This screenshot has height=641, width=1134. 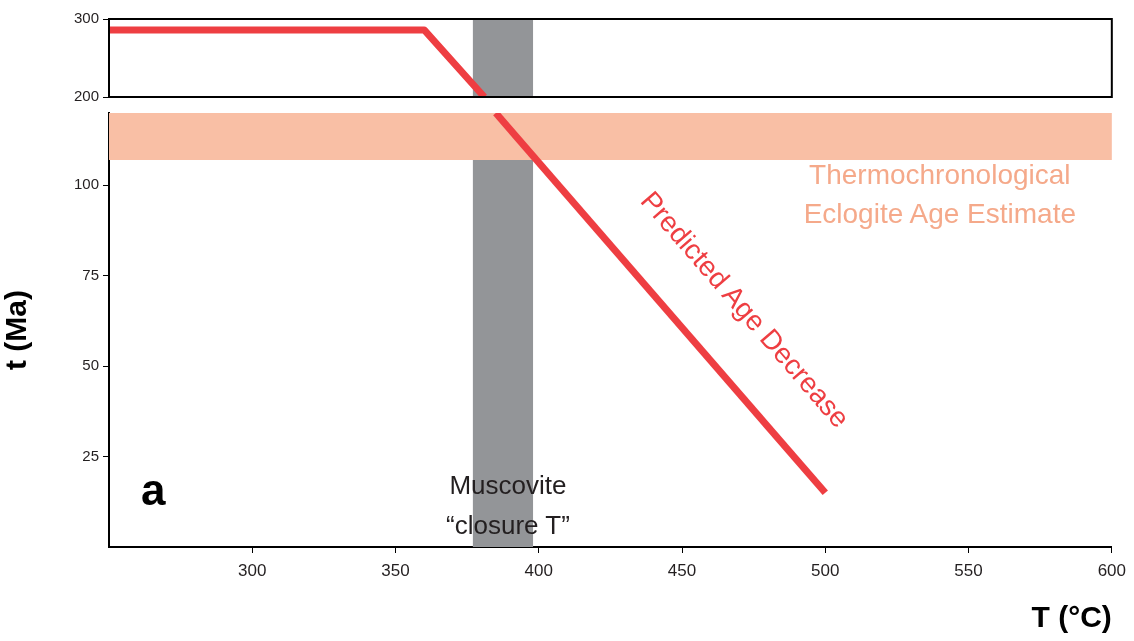 What do you see at coordinates (86, 184) in the screenshot?
I see `y-tick-label: 100` at bounding box center [86, 184].